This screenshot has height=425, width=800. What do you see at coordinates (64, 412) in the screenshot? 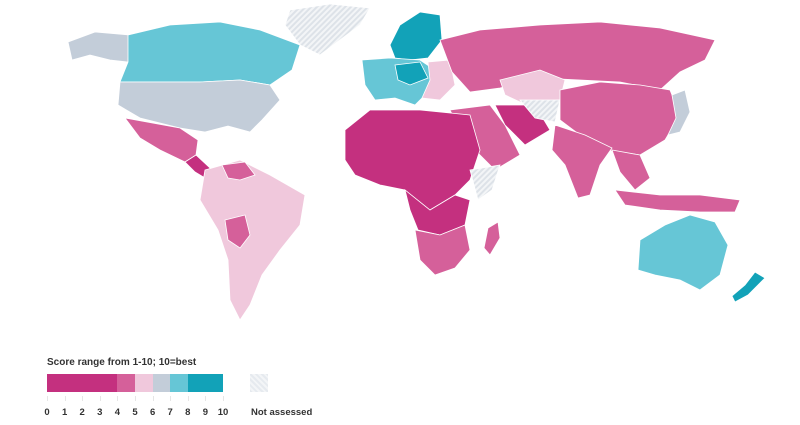
I see `legend-tick-label: 1` at bounding box center [64, 412].